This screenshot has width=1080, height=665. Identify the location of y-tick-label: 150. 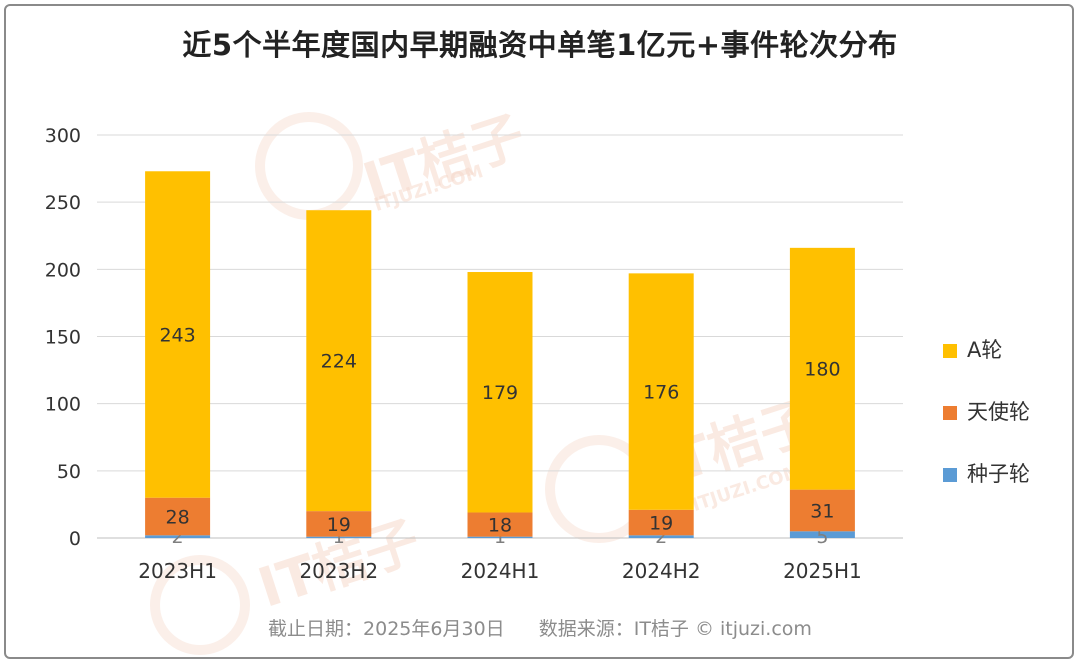
(63, 338).